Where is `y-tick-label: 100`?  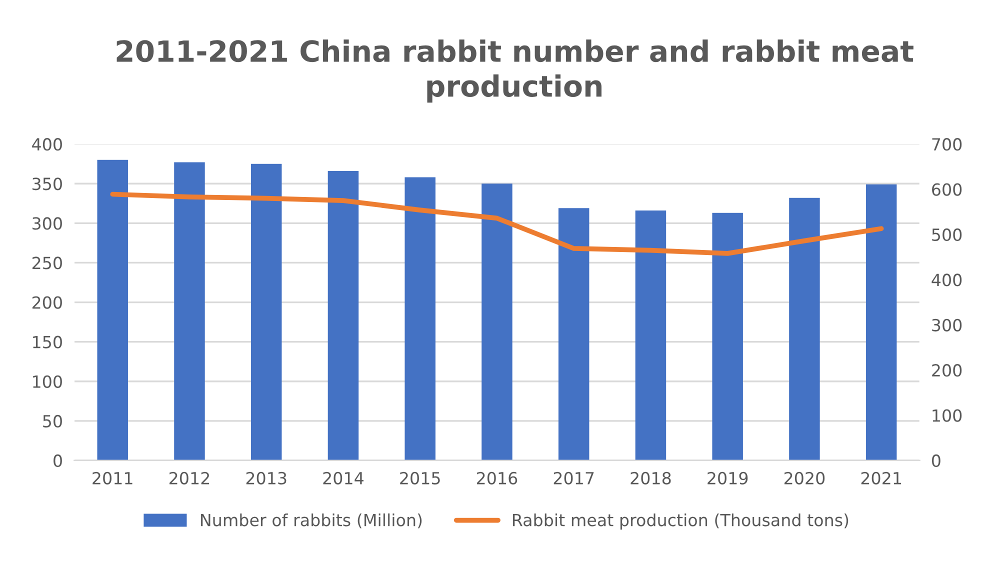
y-tick-label: 100 is located at coordinates (47, 381).